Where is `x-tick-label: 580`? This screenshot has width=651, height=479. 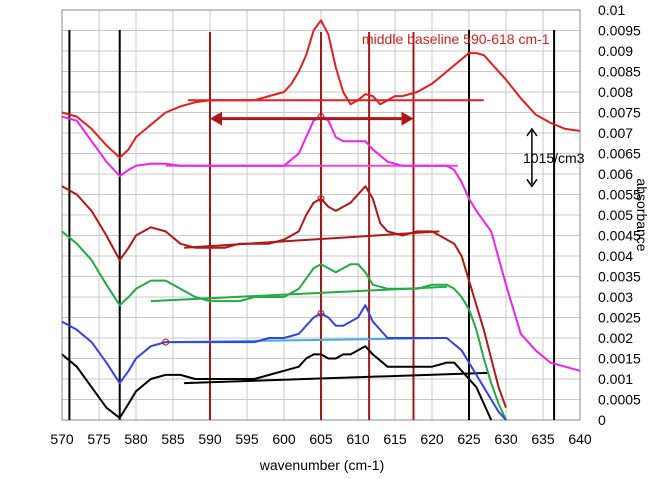 x-tick-label: 580 is located at coordinates (136, 439).